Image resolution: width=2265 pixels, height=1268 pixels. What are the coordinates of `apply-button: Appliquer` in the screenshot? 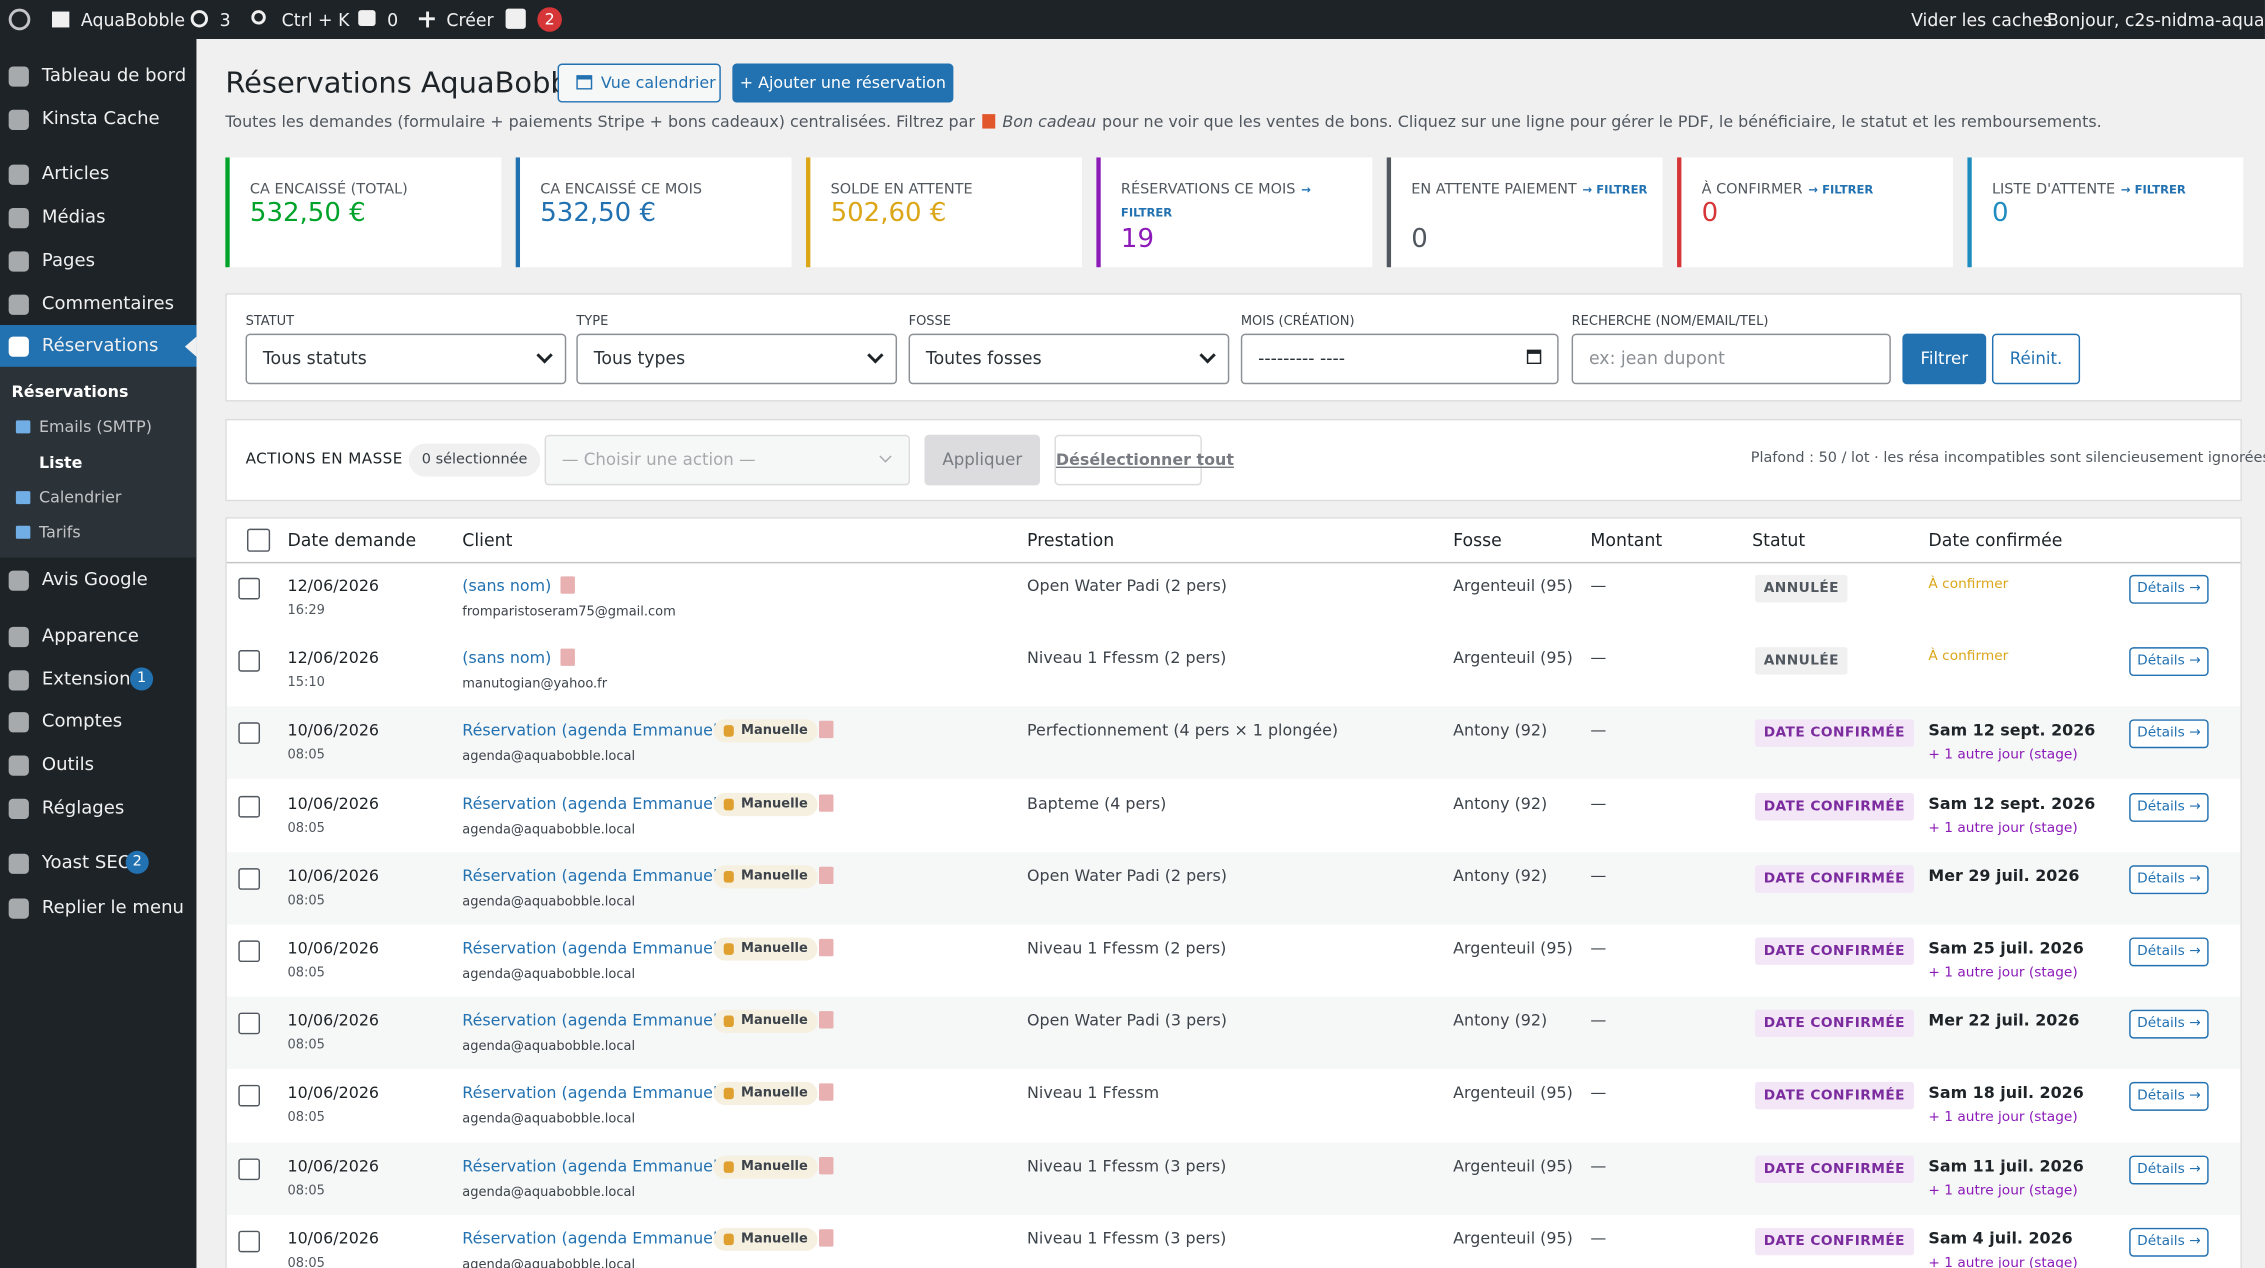 It's located at (982, 460).